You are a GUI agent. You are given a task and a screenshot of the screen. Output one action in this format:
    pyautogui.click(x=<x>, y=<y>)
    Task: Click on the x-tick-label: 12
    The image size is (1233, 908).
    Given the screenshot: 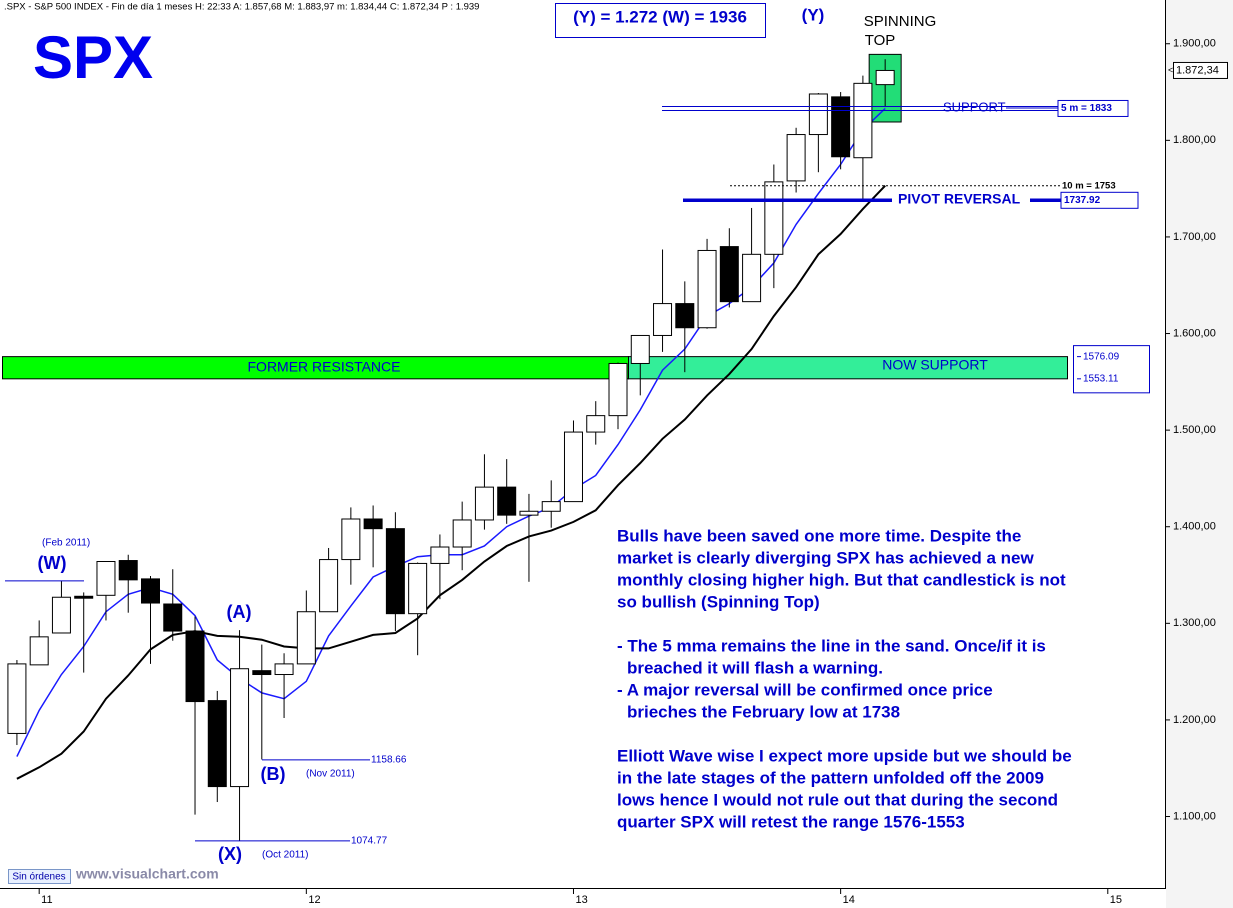 What is the action you would take?
    pyautogui.click(x=314, y=900)
    